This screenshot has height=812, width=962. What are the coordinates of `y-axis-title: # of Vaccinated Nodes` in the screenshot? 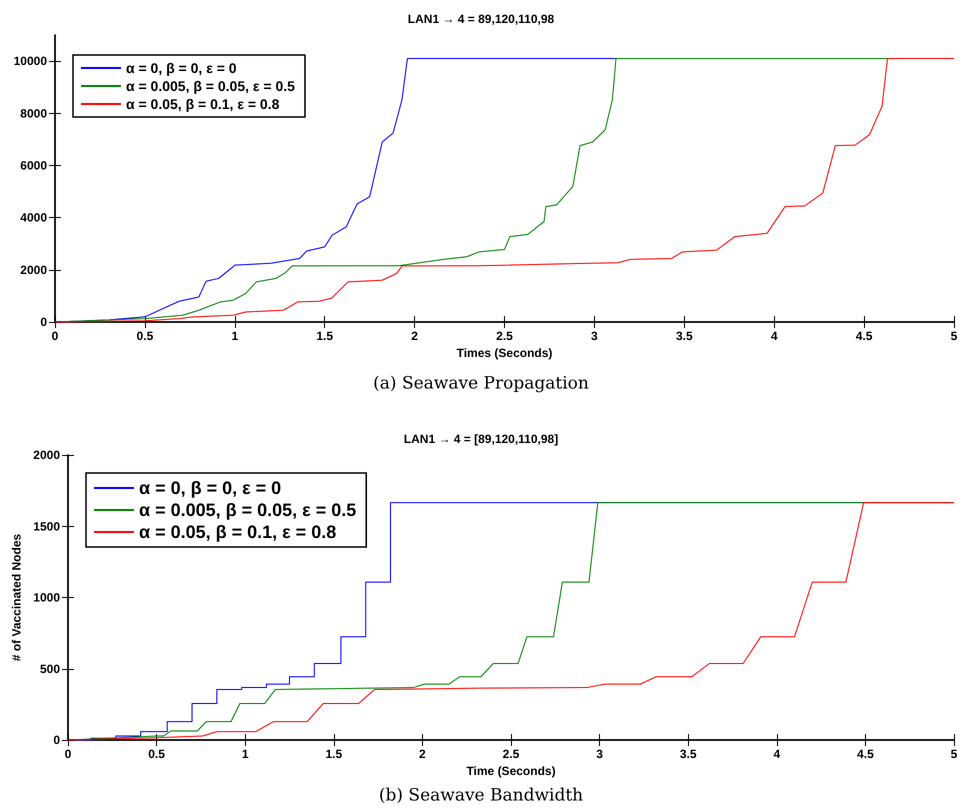 It's located at (16, 597).